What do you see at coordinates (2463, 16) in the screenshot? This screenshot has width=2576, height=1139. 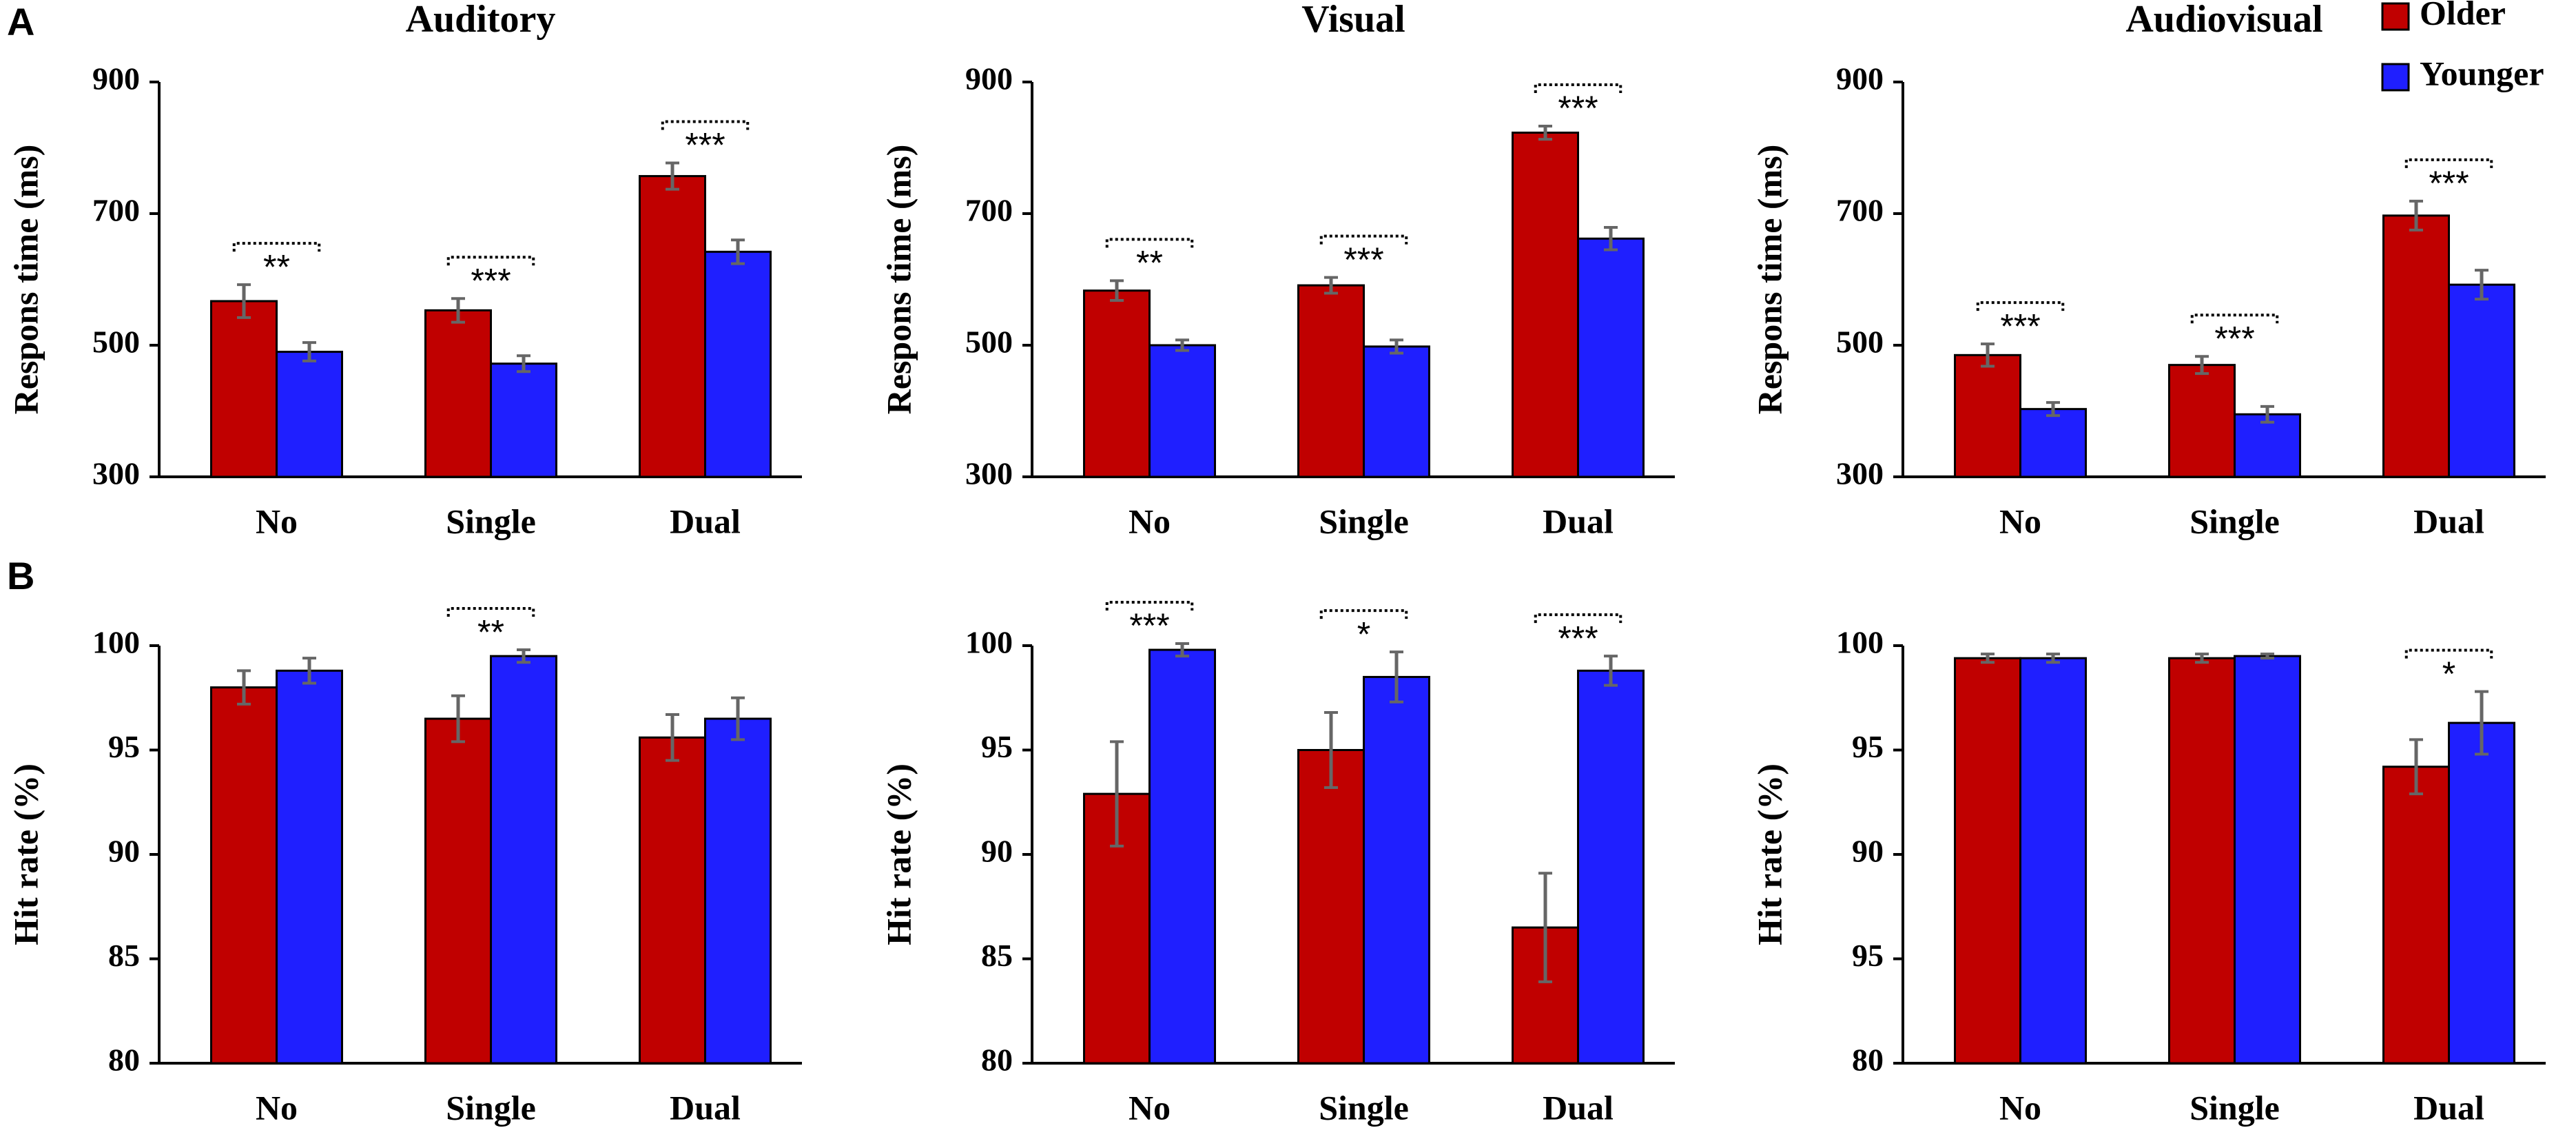 I see `legend-label: Older` at bounding box center [2463, 16].